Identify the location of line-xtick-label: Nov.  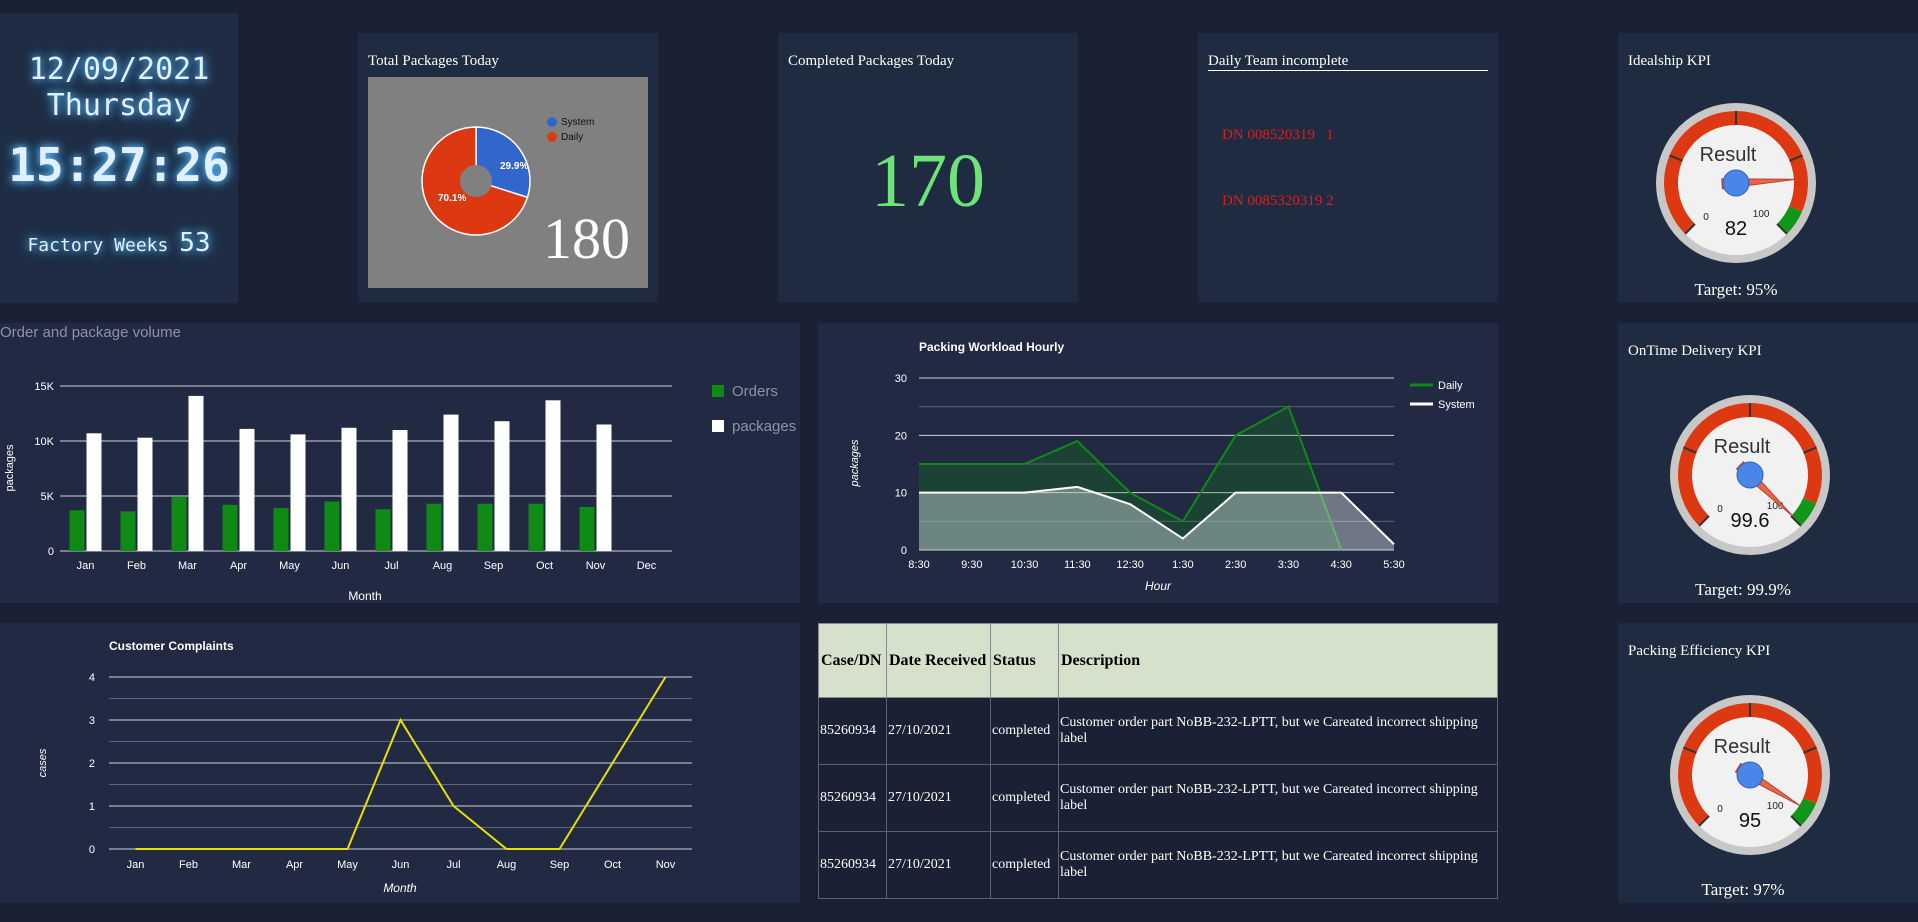
(666, 865).